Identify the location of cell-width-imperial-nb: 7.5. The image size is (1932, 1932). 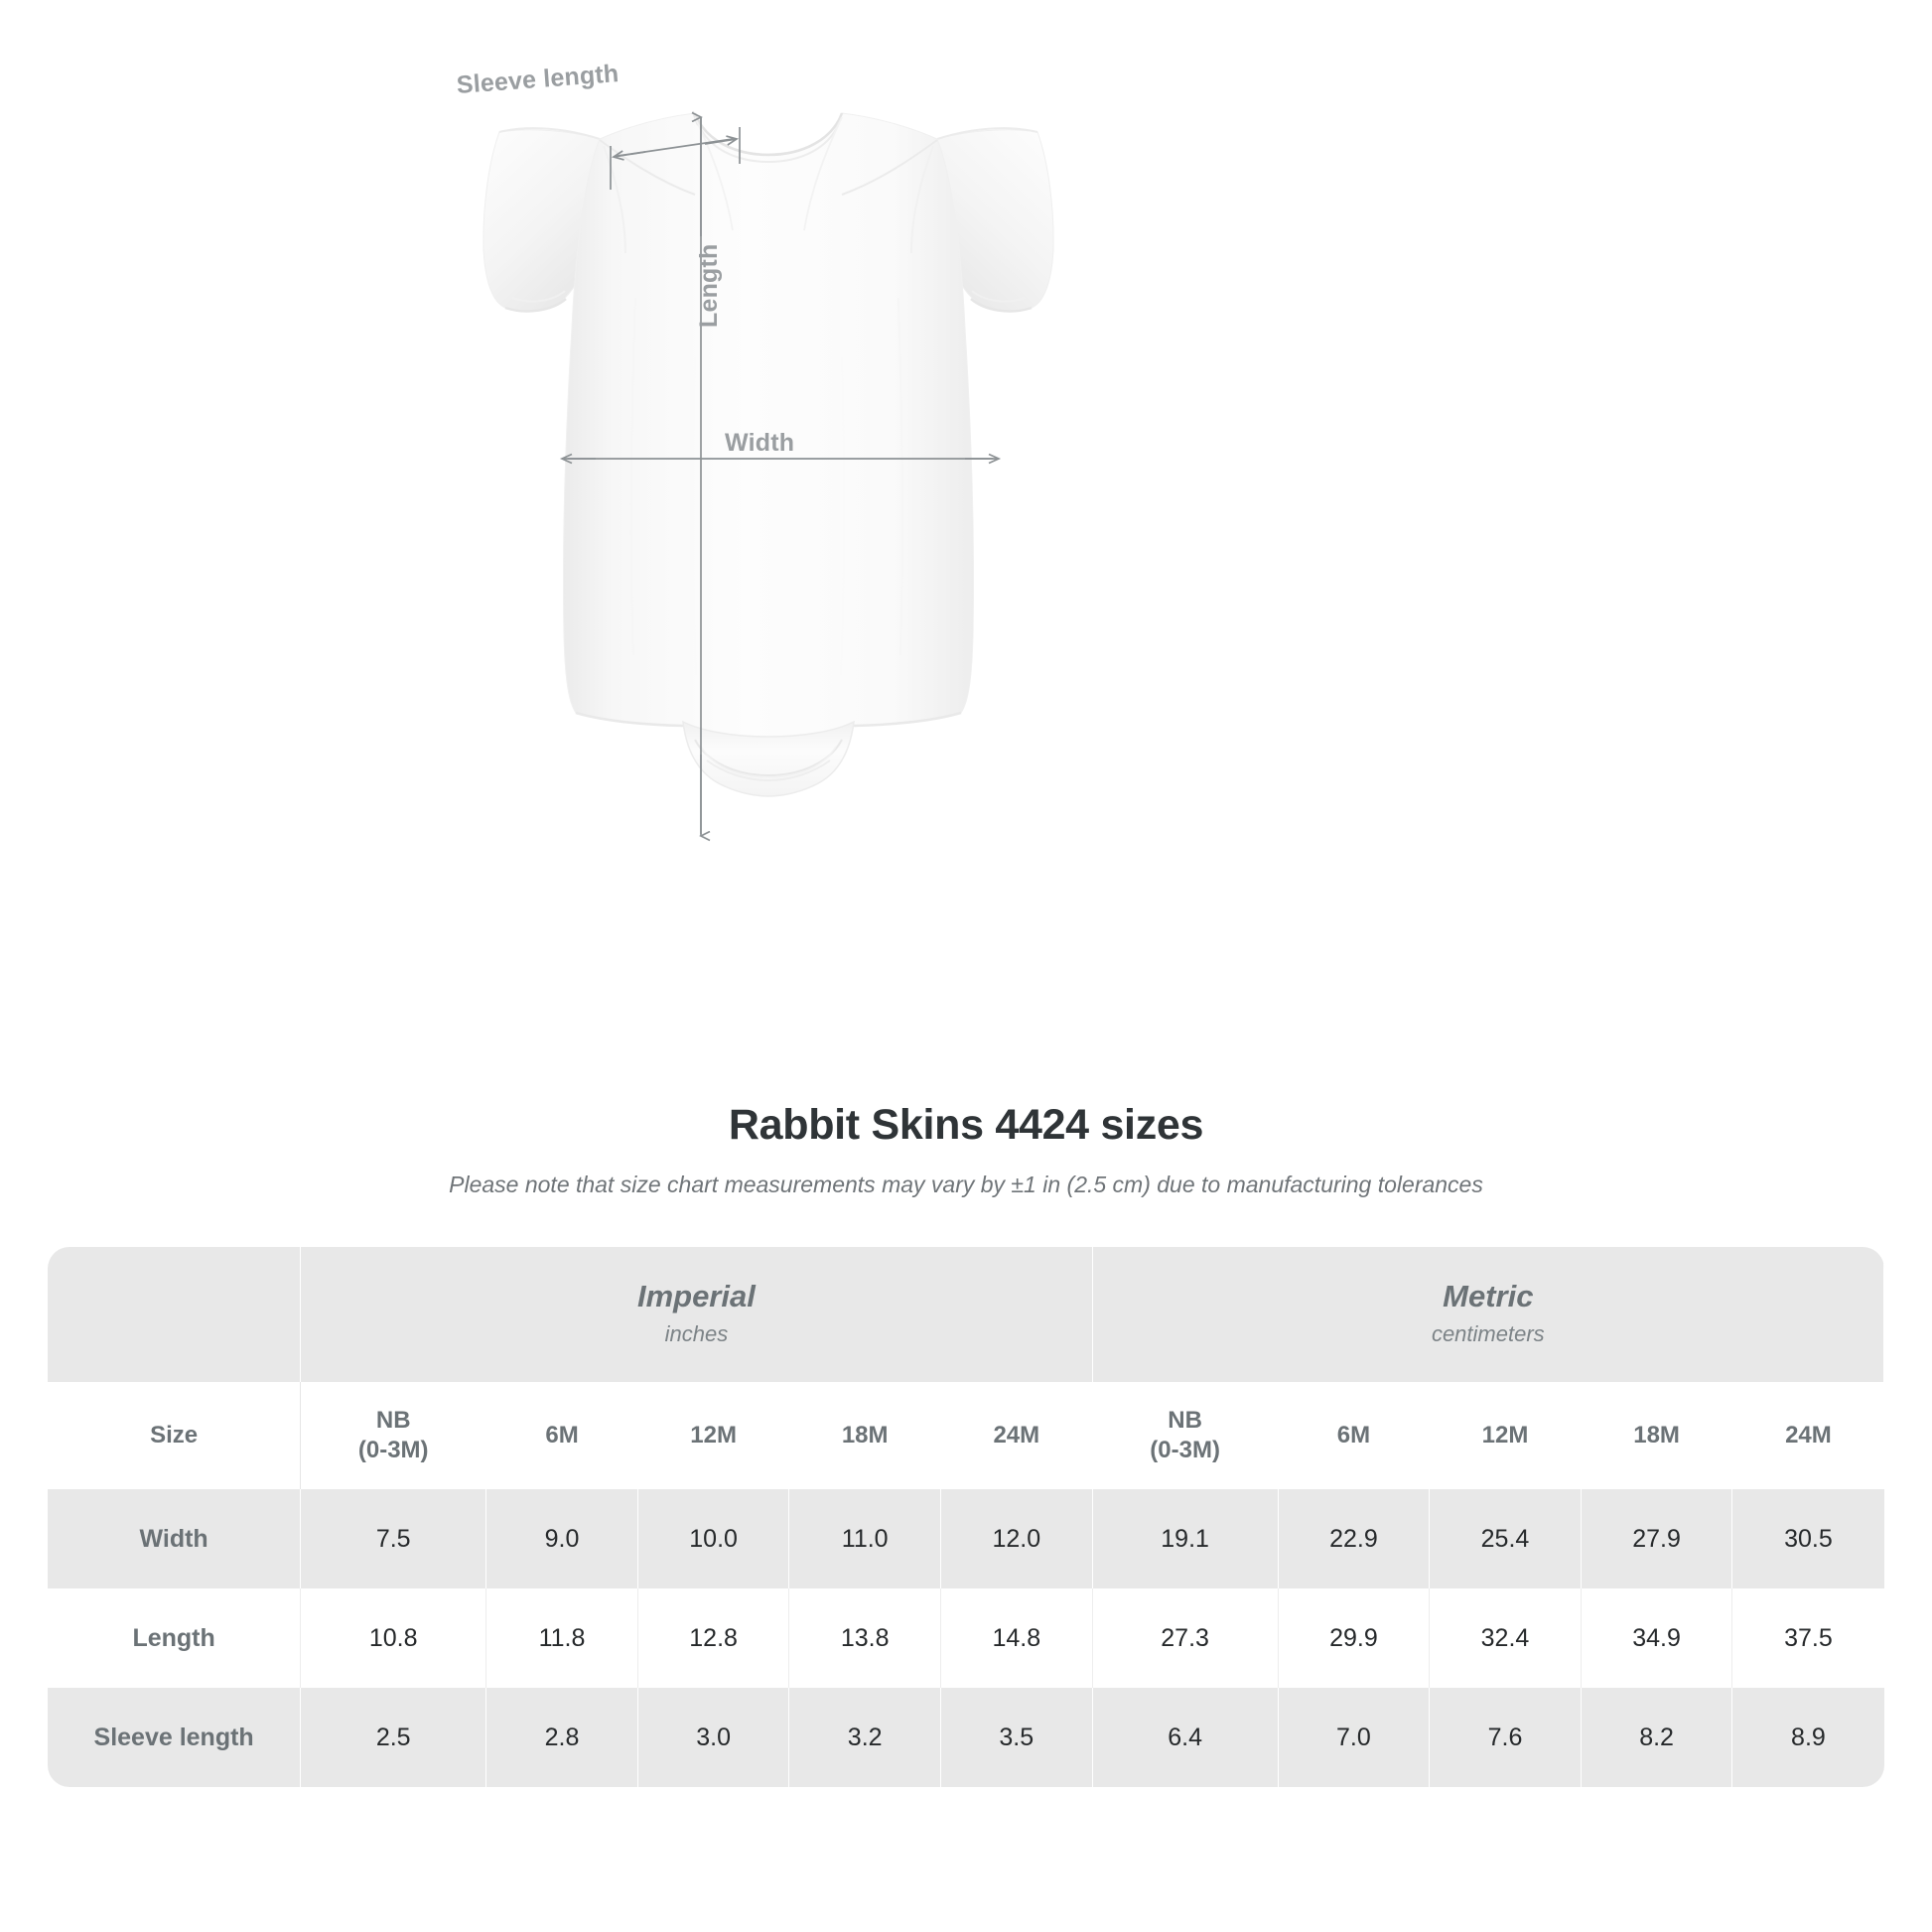
(393, 1539).